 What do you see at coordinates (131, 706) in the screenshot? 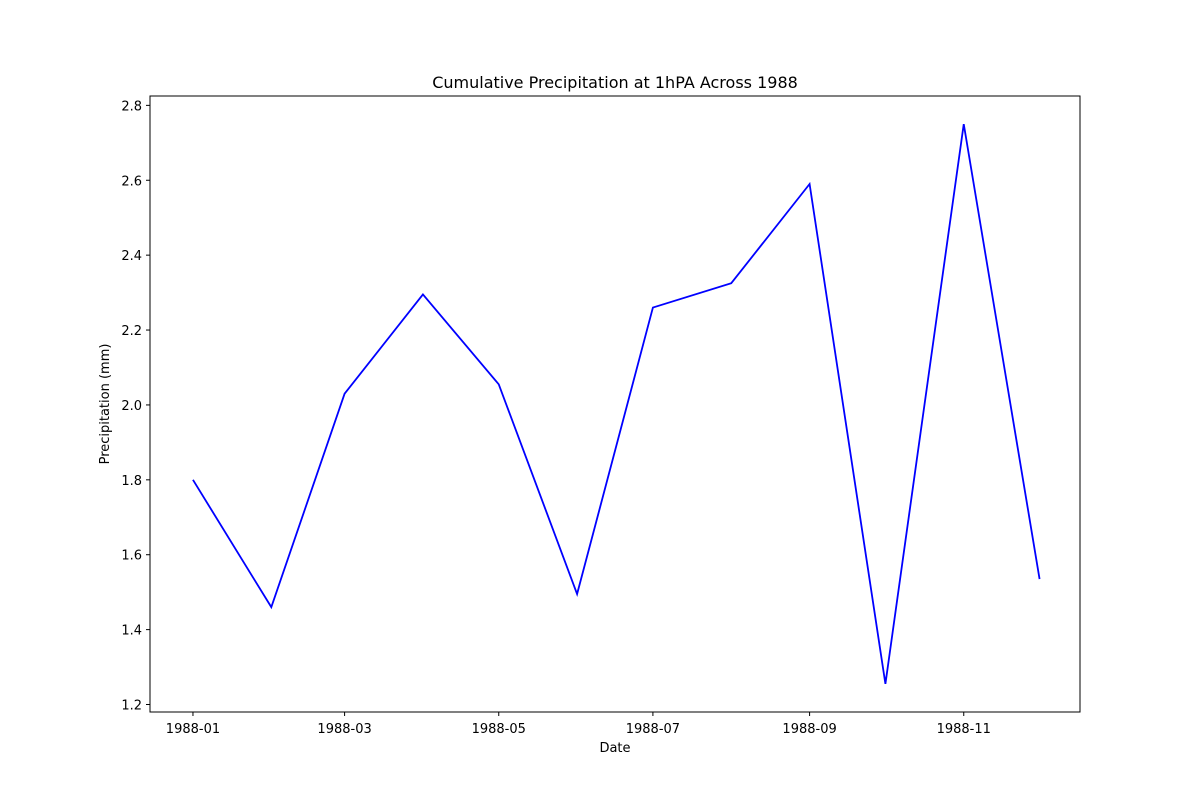
I see `y-tick-label: 1.2` at bounding box center [131, 706].